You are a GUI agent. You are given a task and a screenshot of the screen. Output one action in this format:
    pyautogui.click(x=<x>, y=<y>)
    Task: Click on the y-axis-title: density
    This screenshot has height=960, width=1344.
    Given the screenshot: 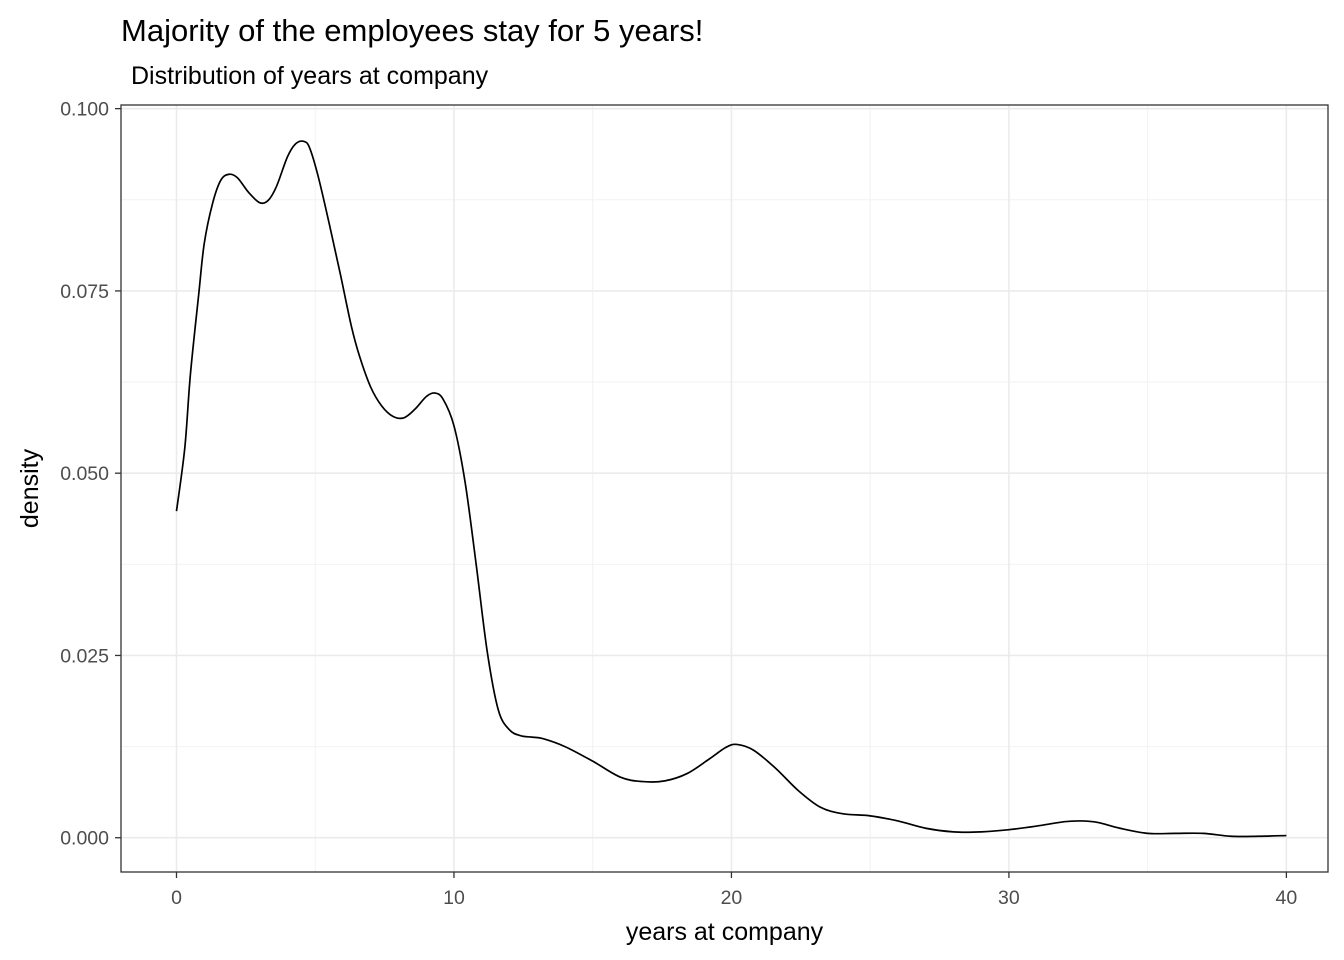 What is the action you would take?
    pyautogui.click(x=30, y=488)
    